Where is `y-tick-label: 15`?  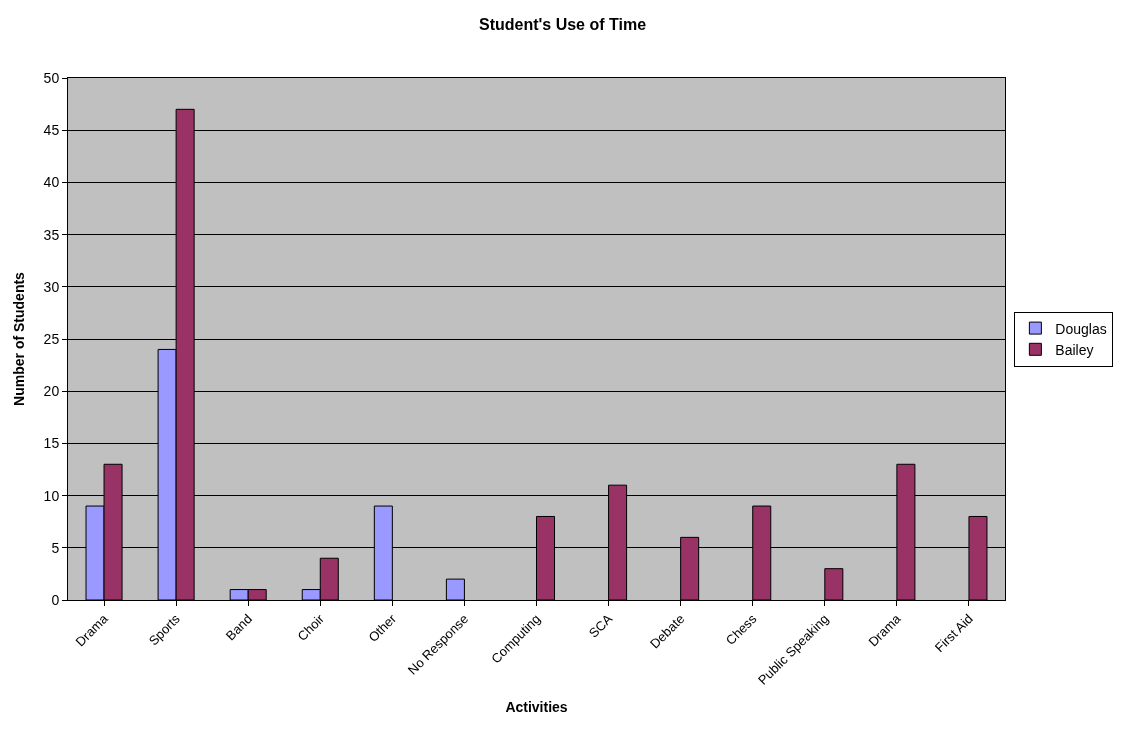 y-tick-label: 15 is located at coordinates (51, 443).